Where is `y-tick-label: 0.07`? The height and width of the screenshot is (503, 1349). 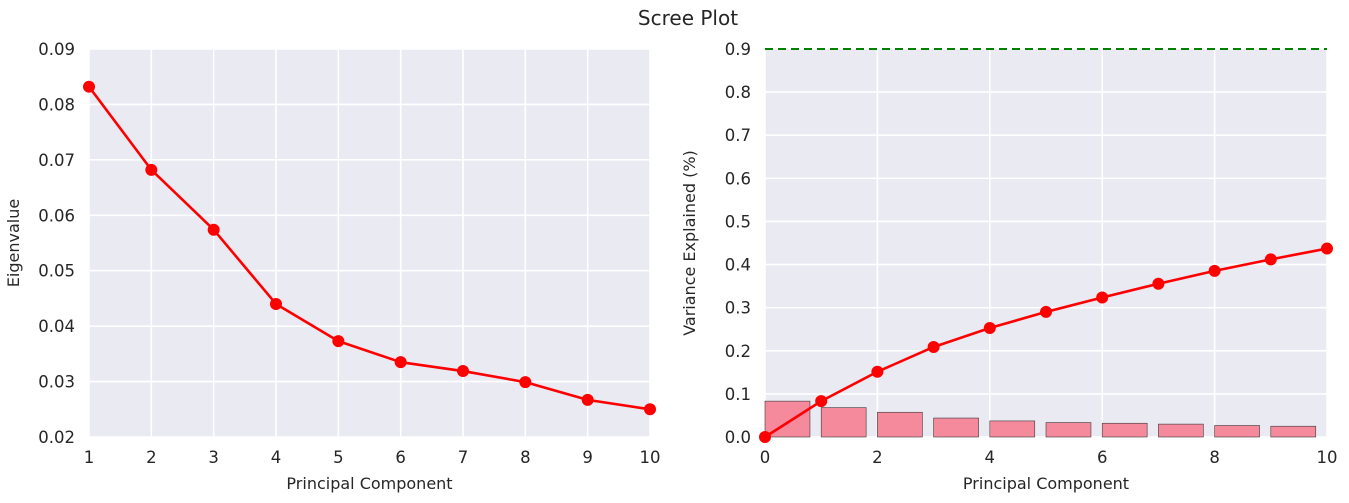 y-tick-label: 0.07 is located at coordinates (56, 160).